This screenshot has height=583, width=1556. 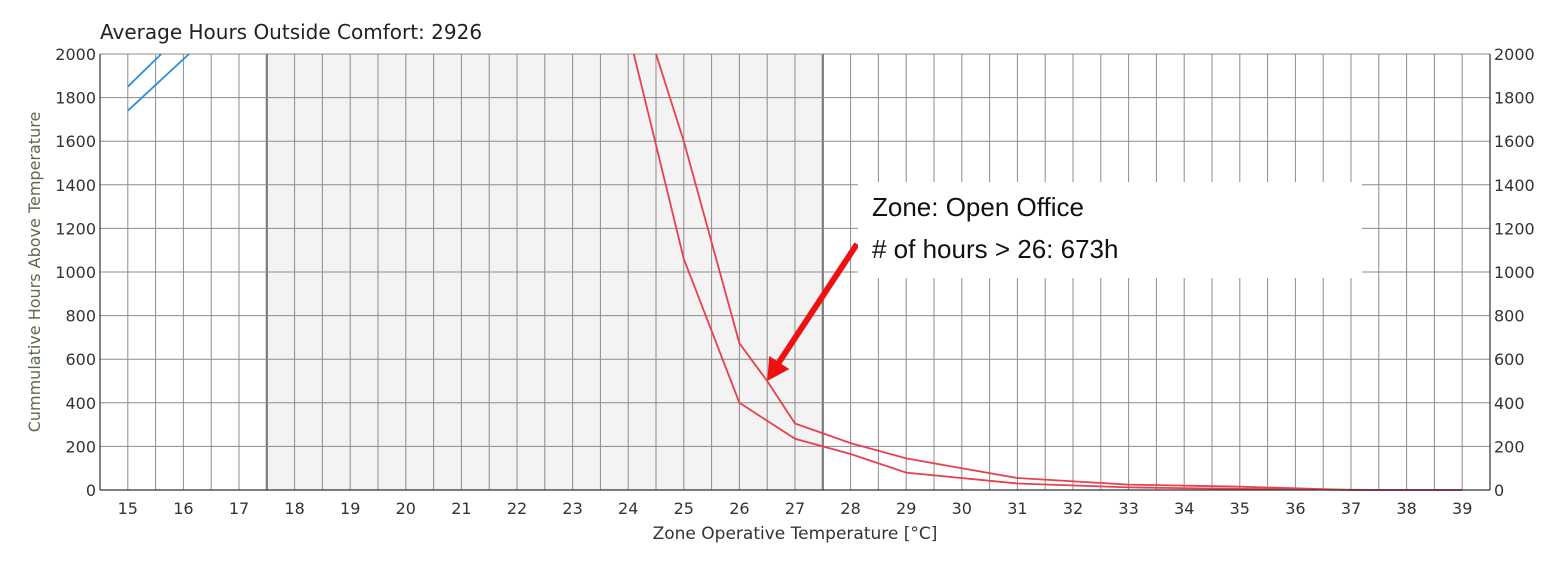 I want to click on x-tick-label: 30, so click(x=962, y=508).